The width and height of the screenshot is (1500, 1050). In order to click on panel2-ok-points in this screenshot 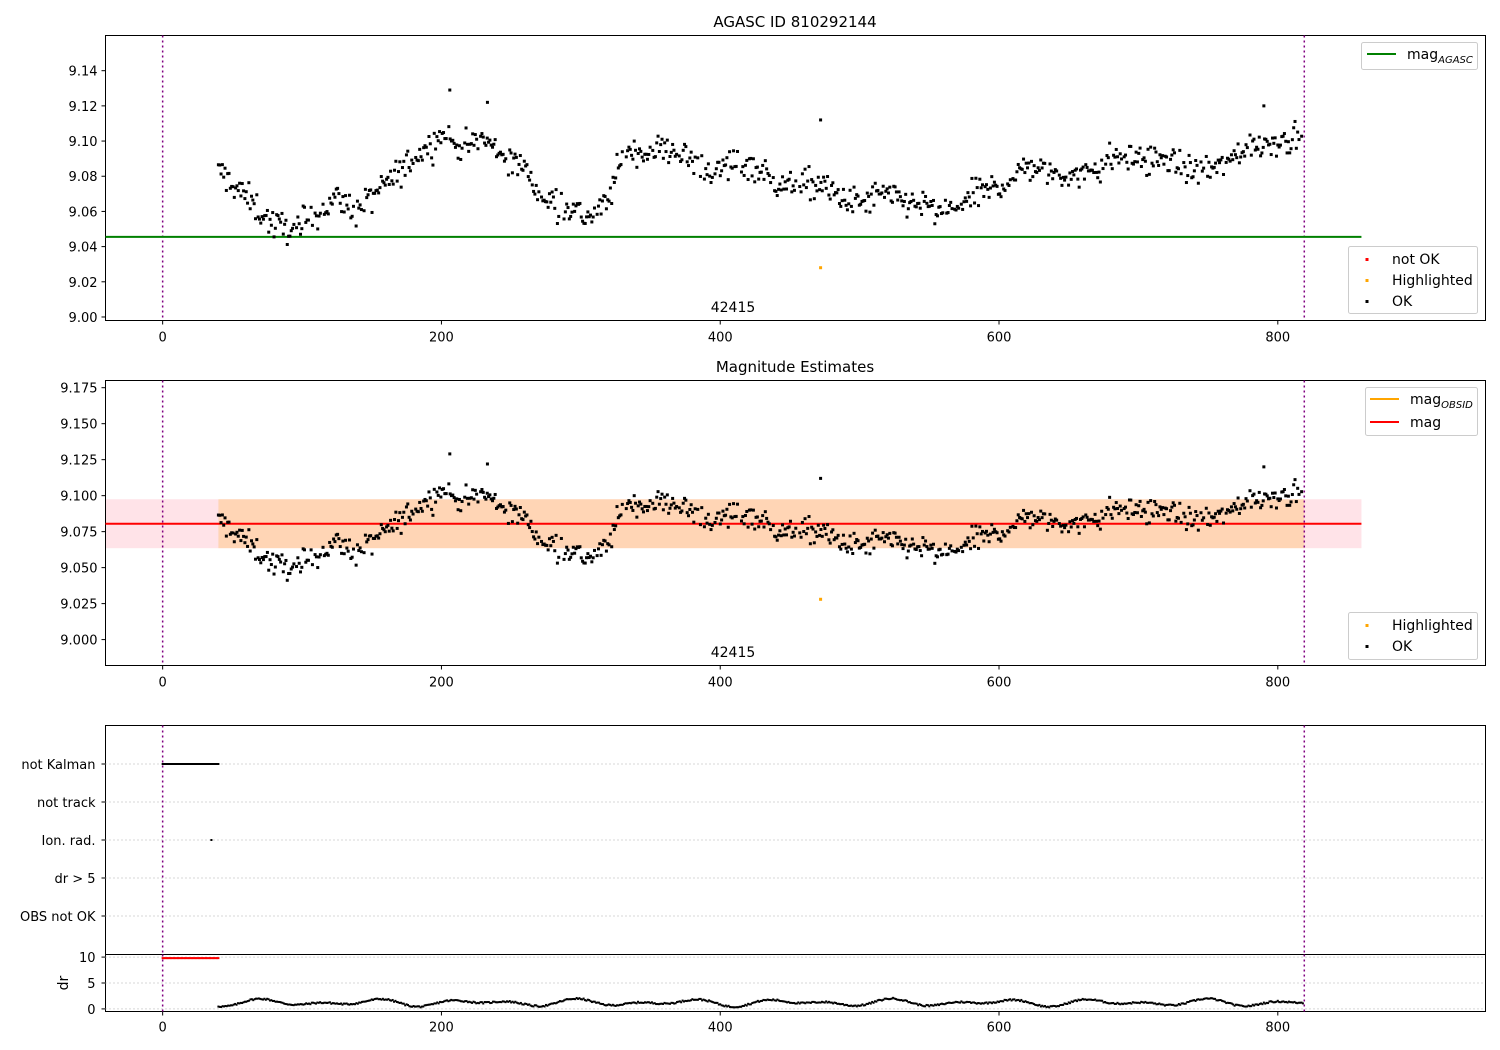, I will do `click(760, 517)`.